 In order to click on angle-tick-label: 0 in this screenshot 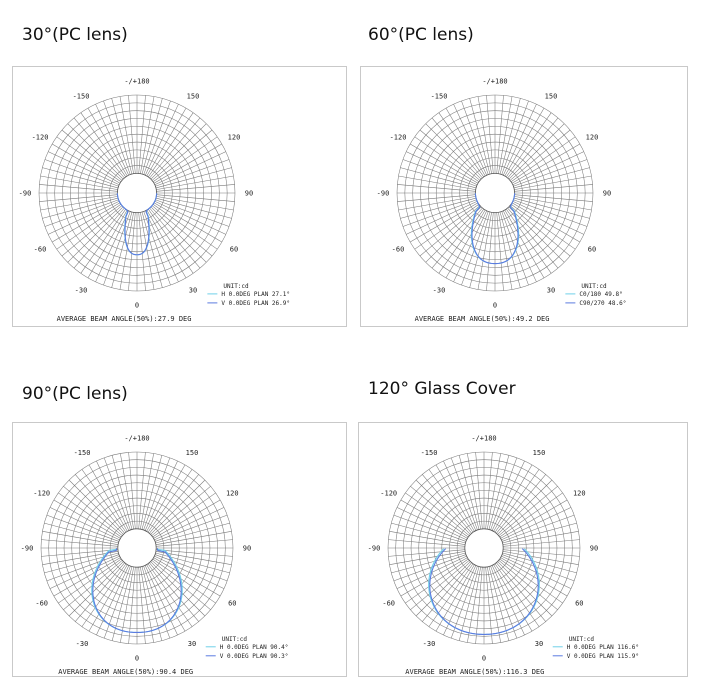, I will do `click(137, 659)`.